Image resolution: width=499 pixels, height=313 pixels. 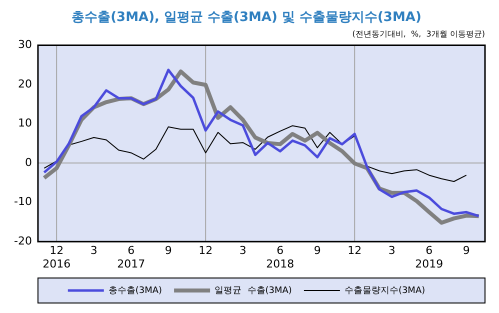 I want to click on y-tick-label: 20, so click(x=25, y=83).